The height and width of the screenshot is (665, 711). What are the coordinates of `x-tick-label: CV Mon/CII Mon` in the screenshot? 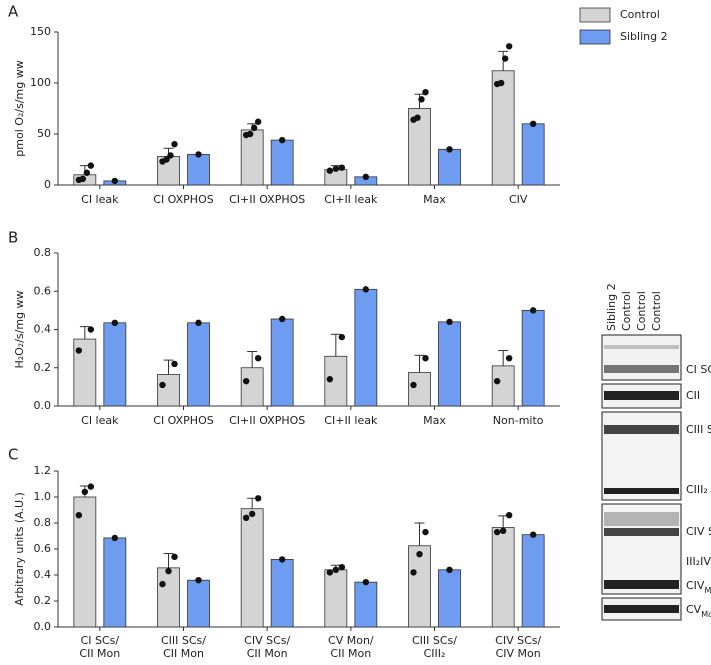 It's located at (351, 647).